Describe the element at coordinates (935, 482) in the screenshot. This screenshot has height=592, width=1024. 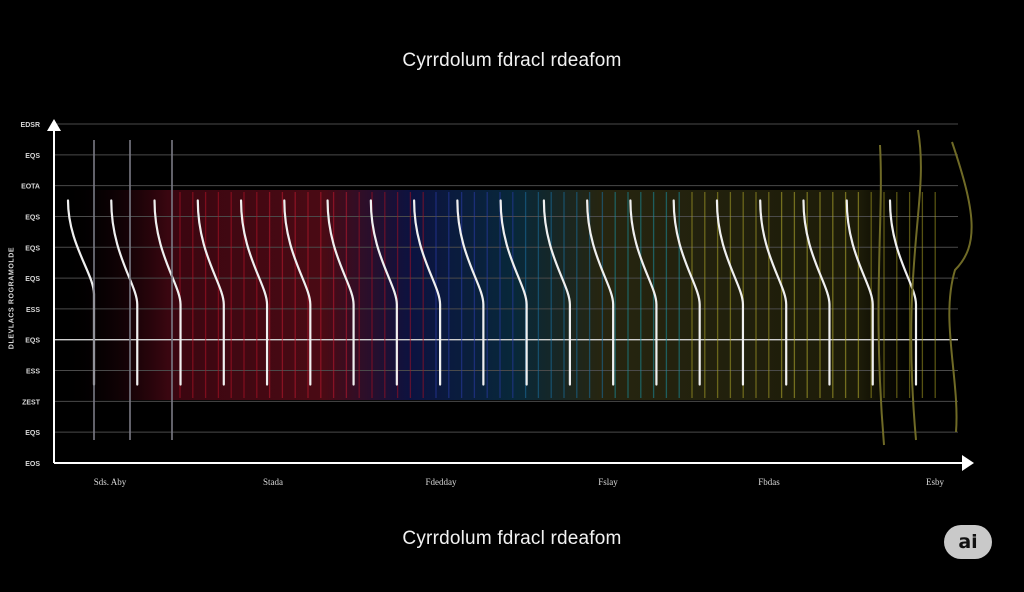
I see `x-tick-label: Esby` at that location.